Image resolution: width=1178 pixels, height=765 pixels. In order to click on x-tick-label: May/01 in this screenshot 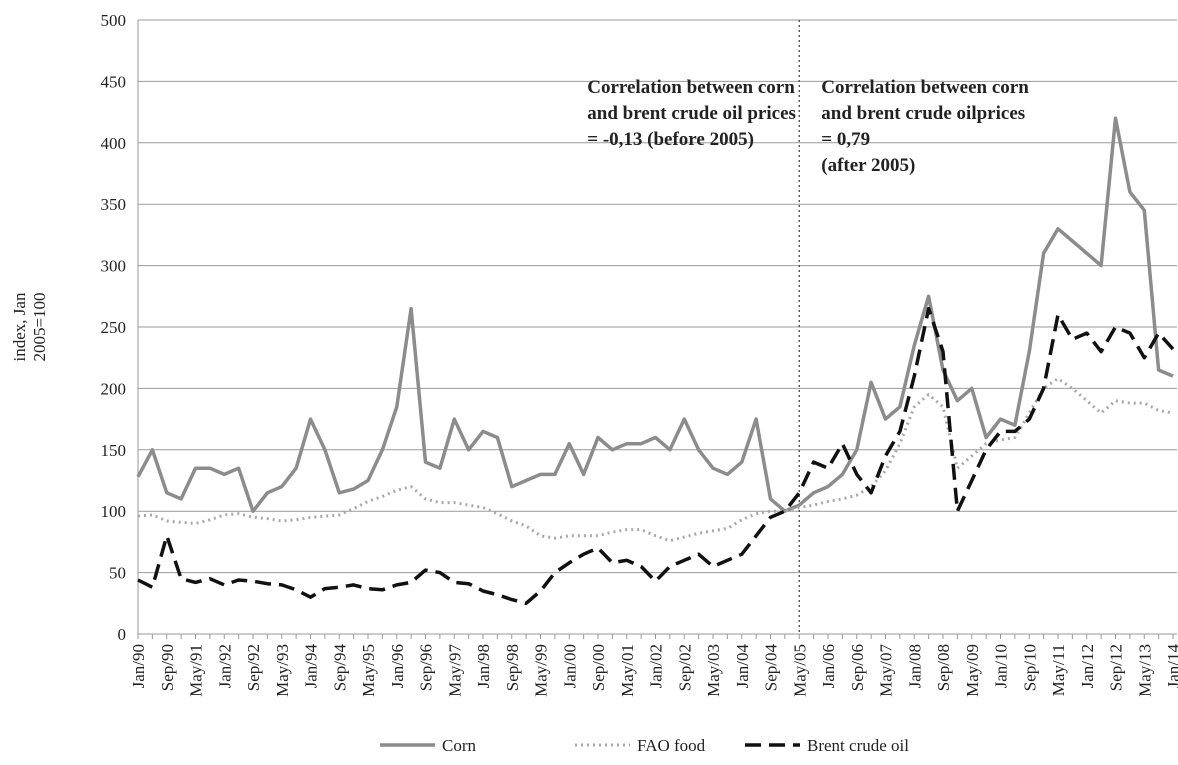, I will do `click(627, 670)`.